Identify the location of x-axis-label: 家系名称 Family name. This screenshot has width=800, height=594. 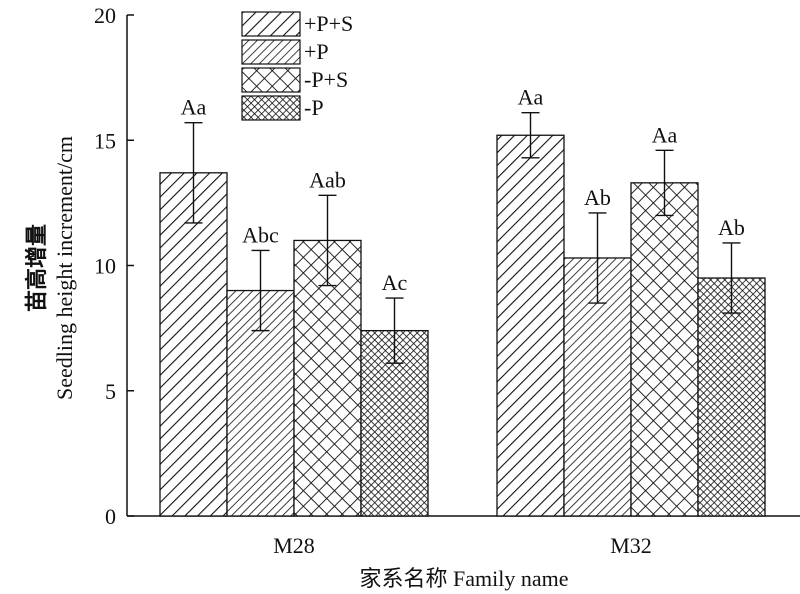
(464, 578).